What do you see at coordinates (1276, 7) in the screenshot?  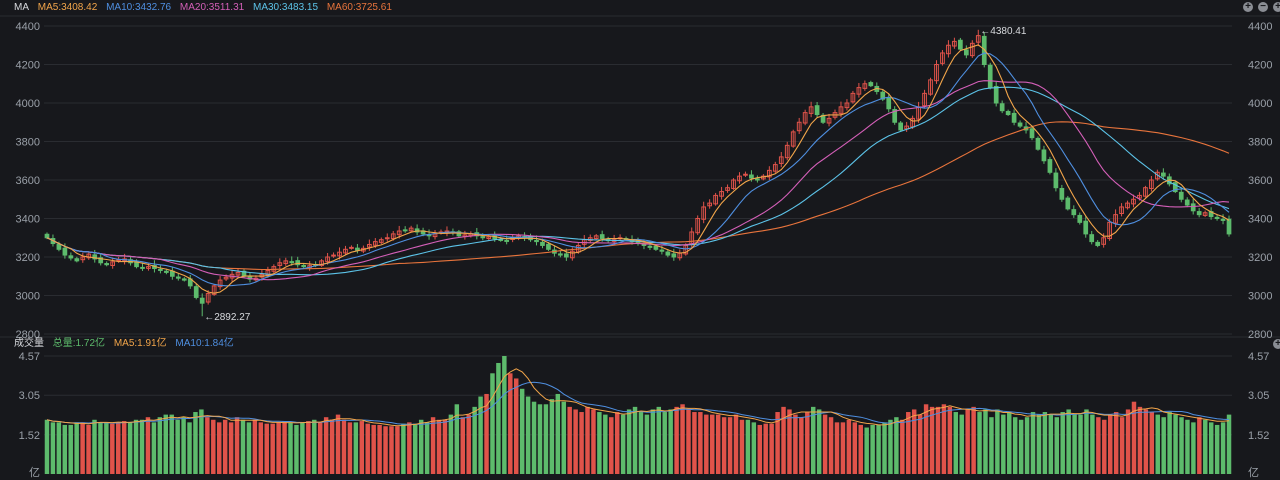 I see `settings-icon: +` at bounding box center [1276, 7].